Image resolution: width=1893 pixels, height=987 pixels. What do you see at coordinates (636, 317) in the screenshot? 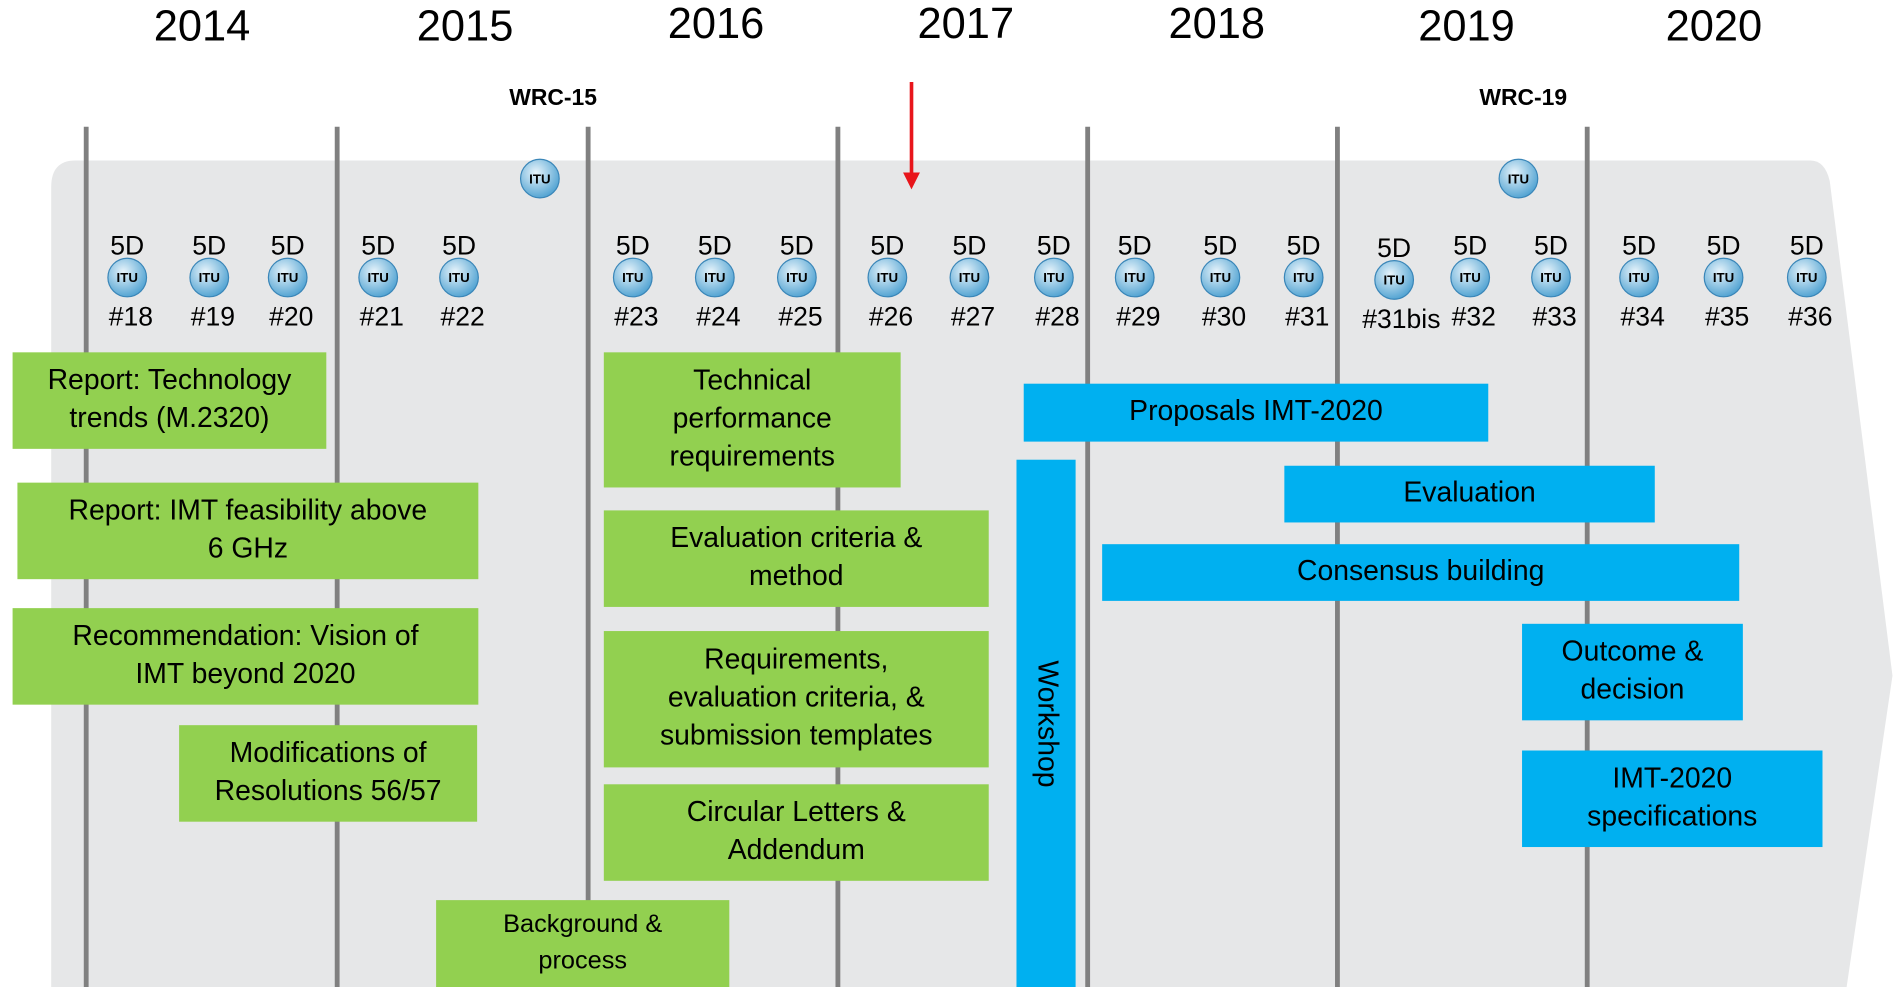
I see `meeting-number: #23` at bounding box center [636, 317].